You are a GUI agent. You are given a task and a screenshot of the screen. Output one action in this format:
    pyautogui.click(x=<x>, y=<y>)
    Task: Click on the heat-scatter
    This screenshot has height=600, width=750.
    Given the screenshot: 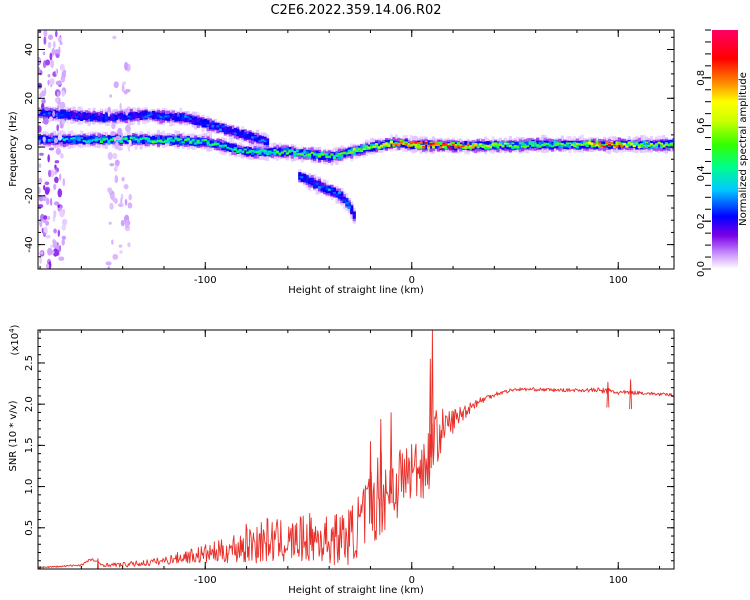 What is the action you would take?
    pyautogui.click(x=85, y=149)
    